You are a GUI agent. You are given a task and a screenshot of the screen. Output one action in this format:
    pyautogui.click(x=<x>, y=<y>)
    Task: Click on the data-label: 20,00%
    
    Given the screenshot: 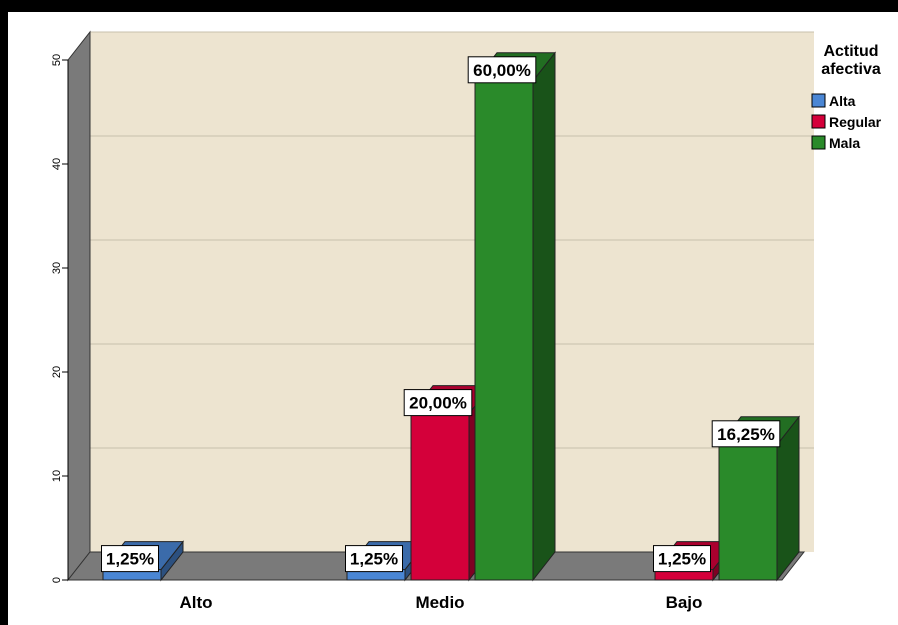 What is the action you would take?
    pyautogui.click(x=438, y=403)
    